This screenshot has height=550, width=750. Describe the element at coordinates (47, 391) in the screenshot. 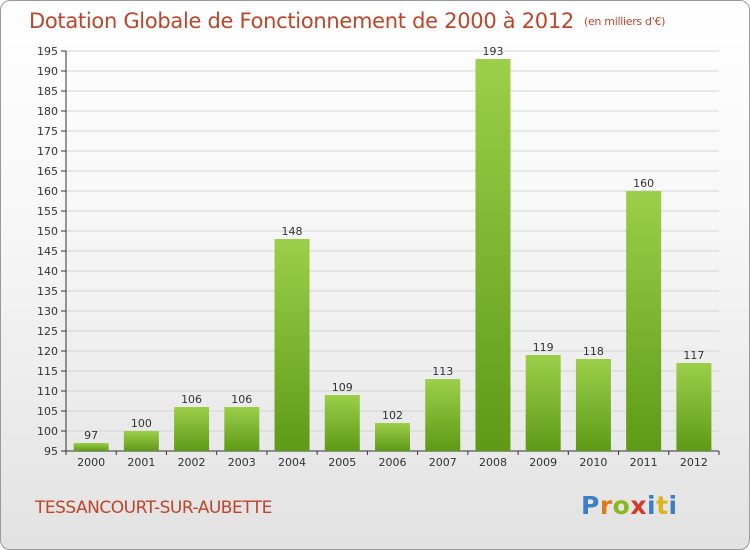

I see `y-tick-label: 110` at that location.